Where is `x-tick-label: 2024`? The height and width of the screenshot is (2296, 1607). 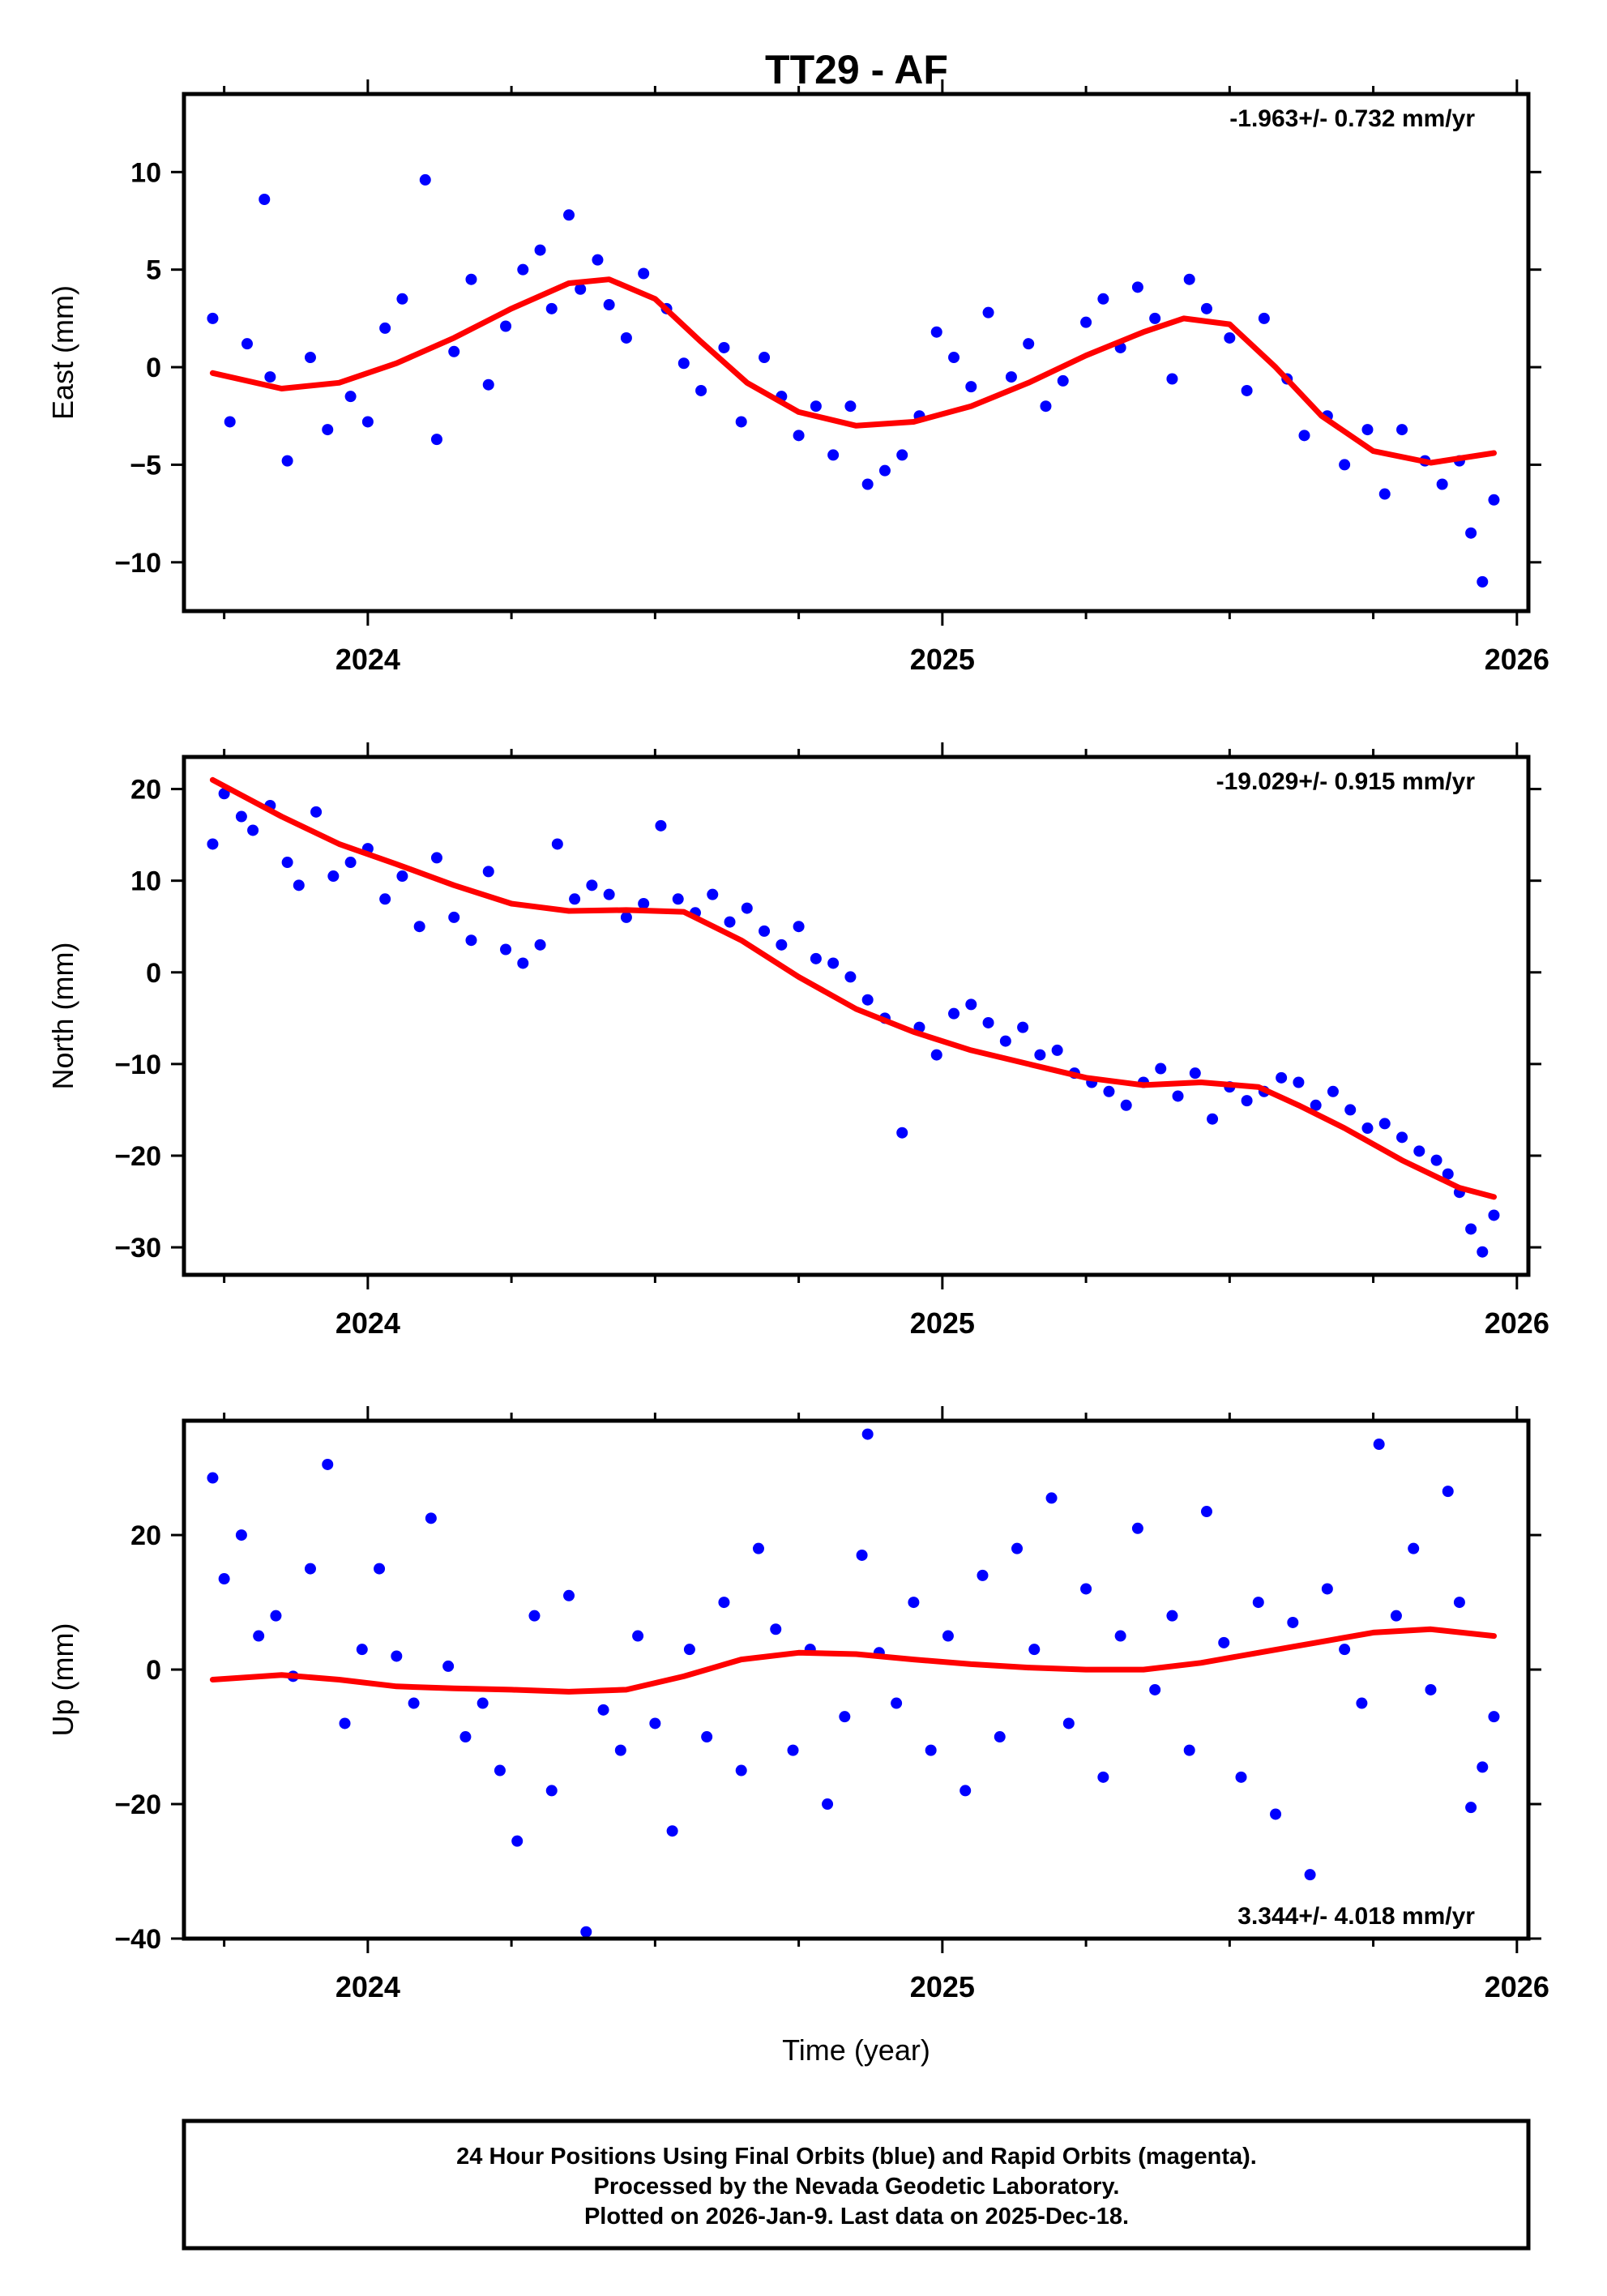
x-tick-label: 2024 is located at coordinates (368, 1986).